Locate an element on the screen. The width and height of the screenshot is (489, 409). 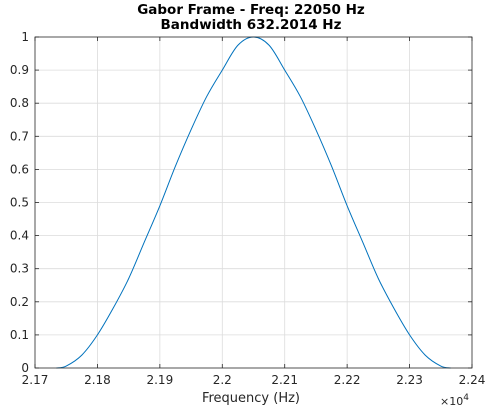
x-tick-label: 2.24 is located at coordinates (472, 380).